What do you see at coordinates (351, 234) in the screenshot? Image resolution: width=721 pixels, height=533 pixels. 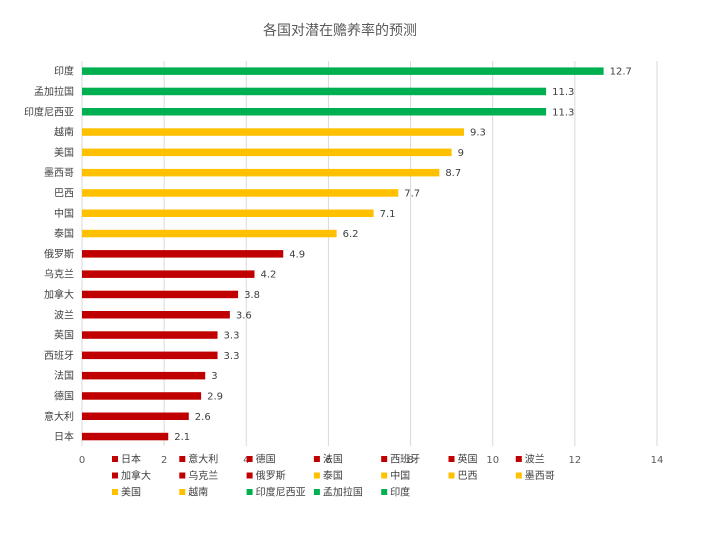 I see `data-label: 6.2` at bounding box center [351, 234].